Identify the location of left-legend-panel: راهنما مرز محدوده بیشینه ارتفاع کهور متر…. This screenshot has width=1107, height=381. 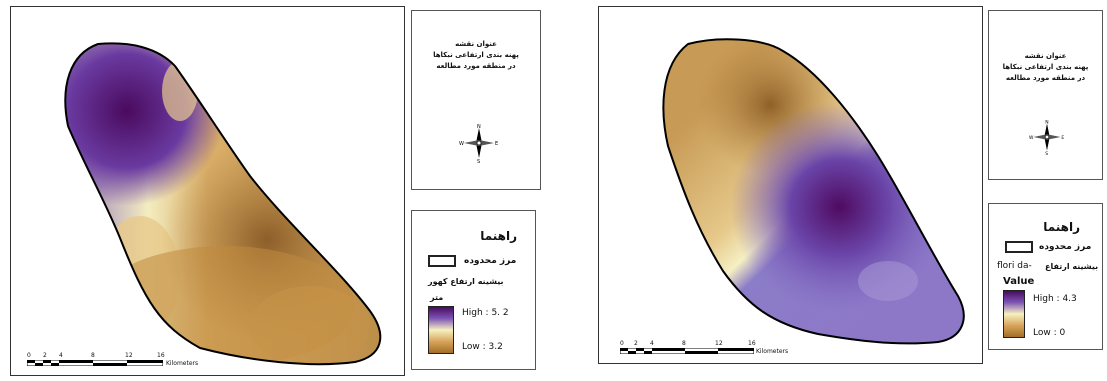
(473, 290).